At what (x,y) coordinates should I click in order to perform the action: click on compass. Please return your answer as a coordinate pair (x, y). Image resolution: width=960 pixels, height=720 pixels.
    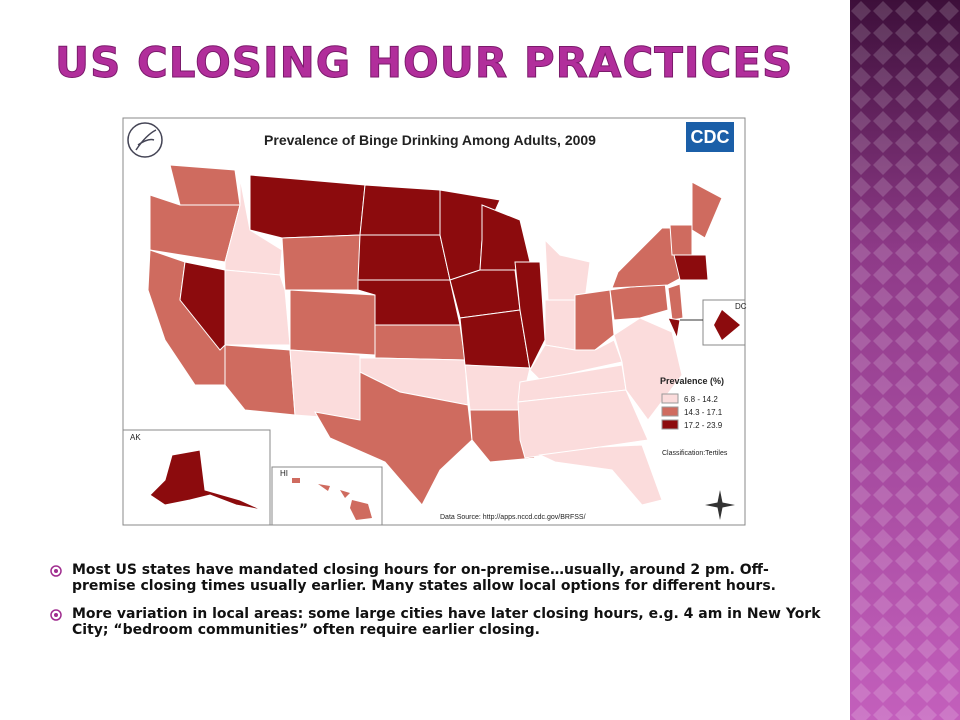
    Looking at the image, I should click on (720, 505).